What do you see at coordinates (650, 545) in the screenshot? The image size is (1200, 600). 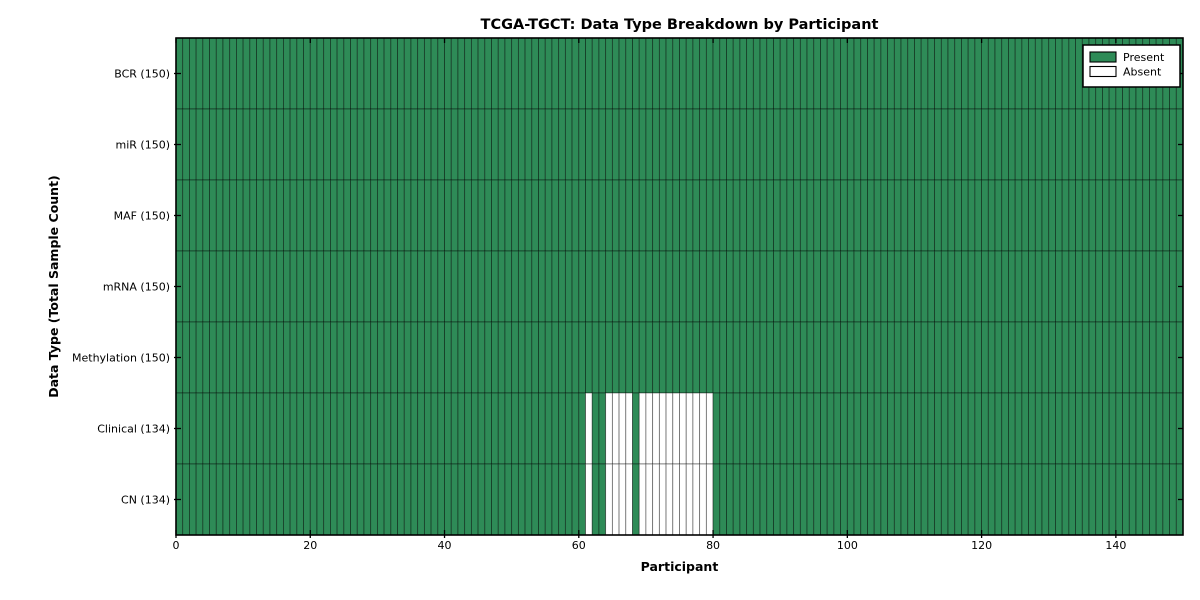 I see `x-tick-labels: 0 20 40 60 80 100 120 140` at bounding box center [650, 545].